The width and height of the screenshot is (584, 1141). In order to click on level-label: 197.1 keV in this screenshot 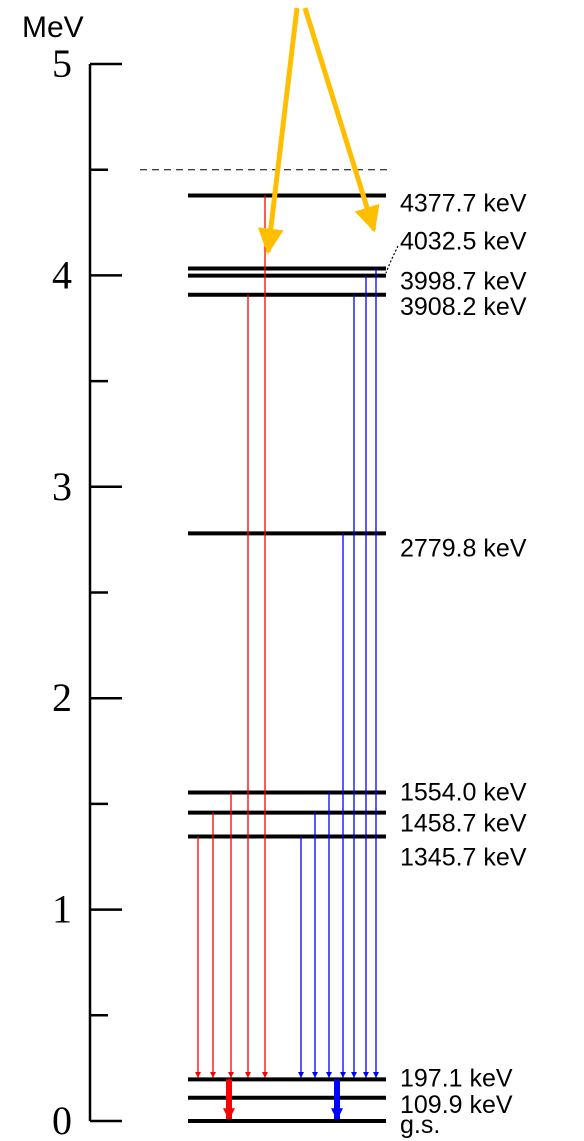, I will do `click(456, 1078)`.